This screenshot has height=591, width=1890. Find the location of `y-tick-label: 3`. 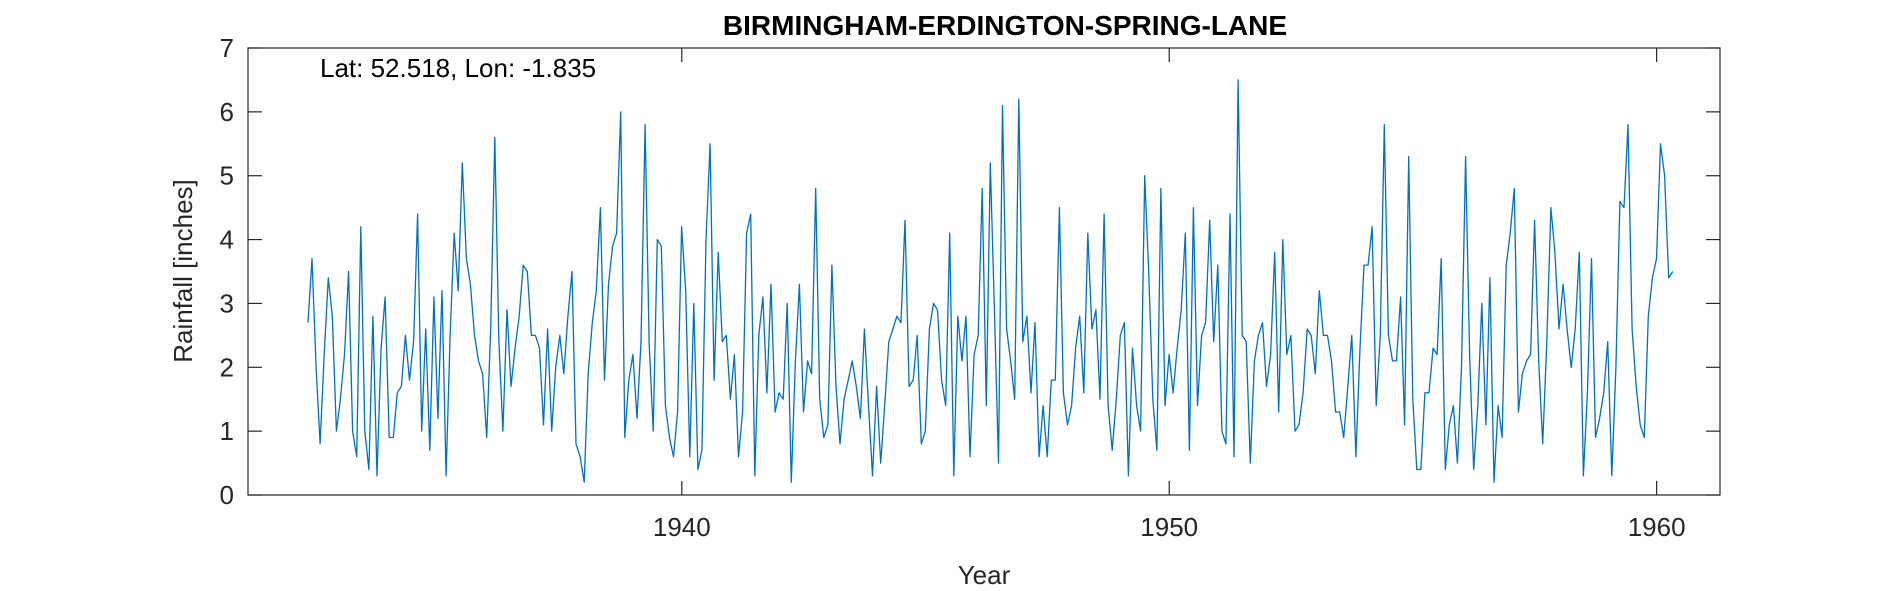

y-tick-label: 3 is located at coordinates (227, 303).